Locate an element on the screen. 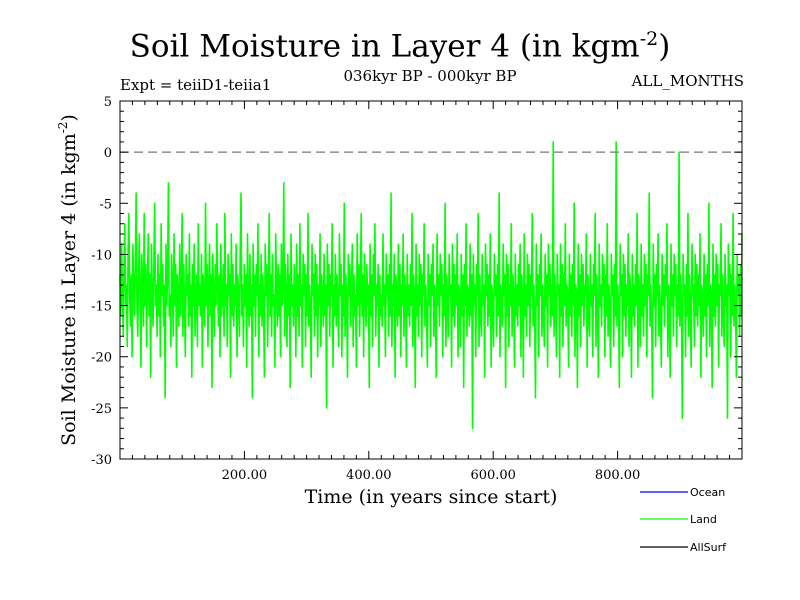 This screenshot has height=600, width=800. x-axis-label: Time (in years since start) is located at coordinates (431, 497).